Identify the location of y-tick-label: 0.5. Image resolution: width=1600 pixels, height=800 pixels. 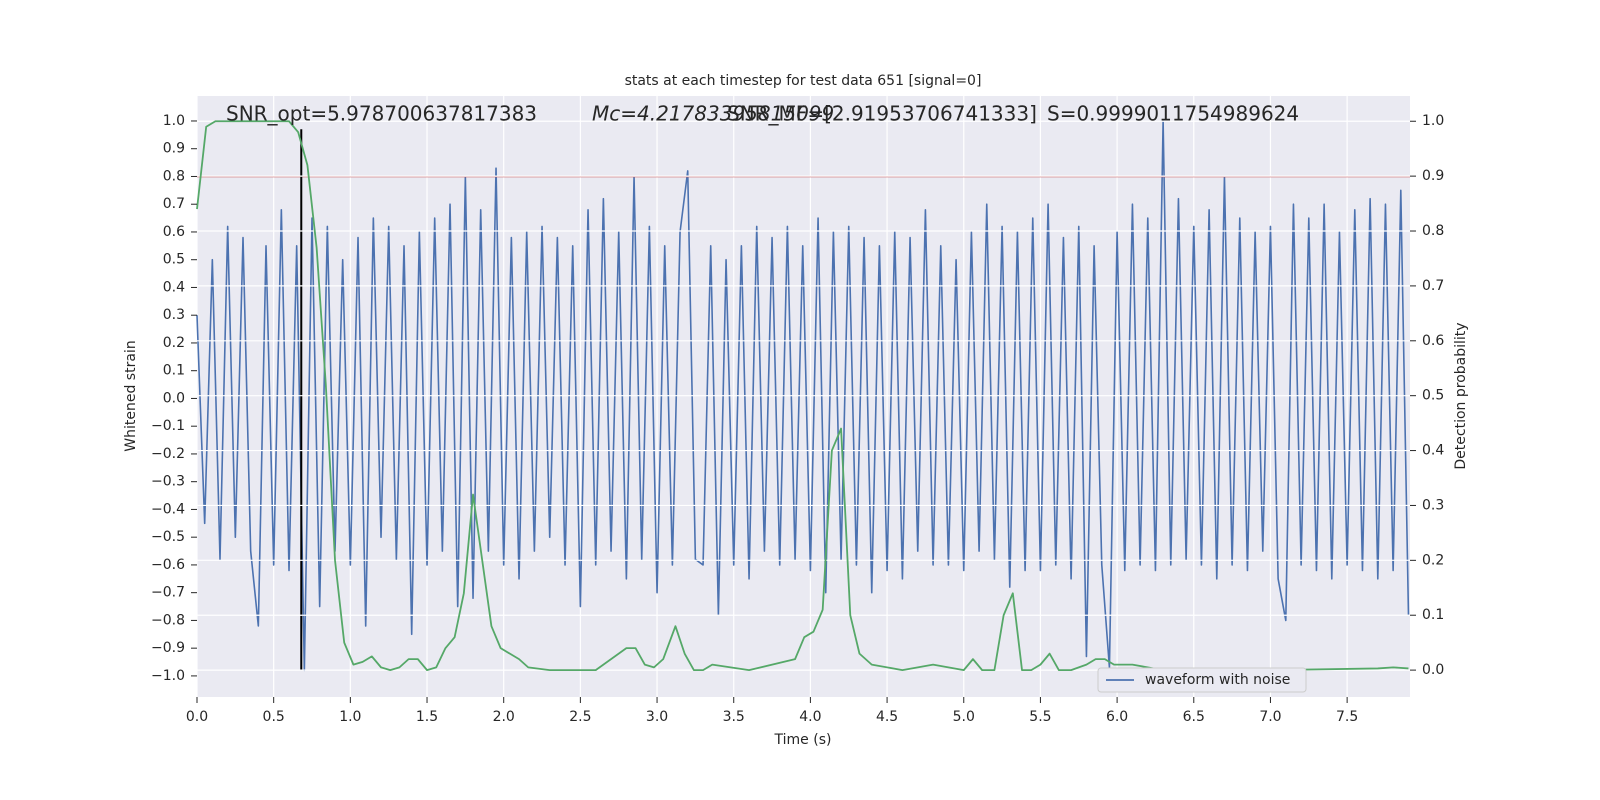
(174, 260).